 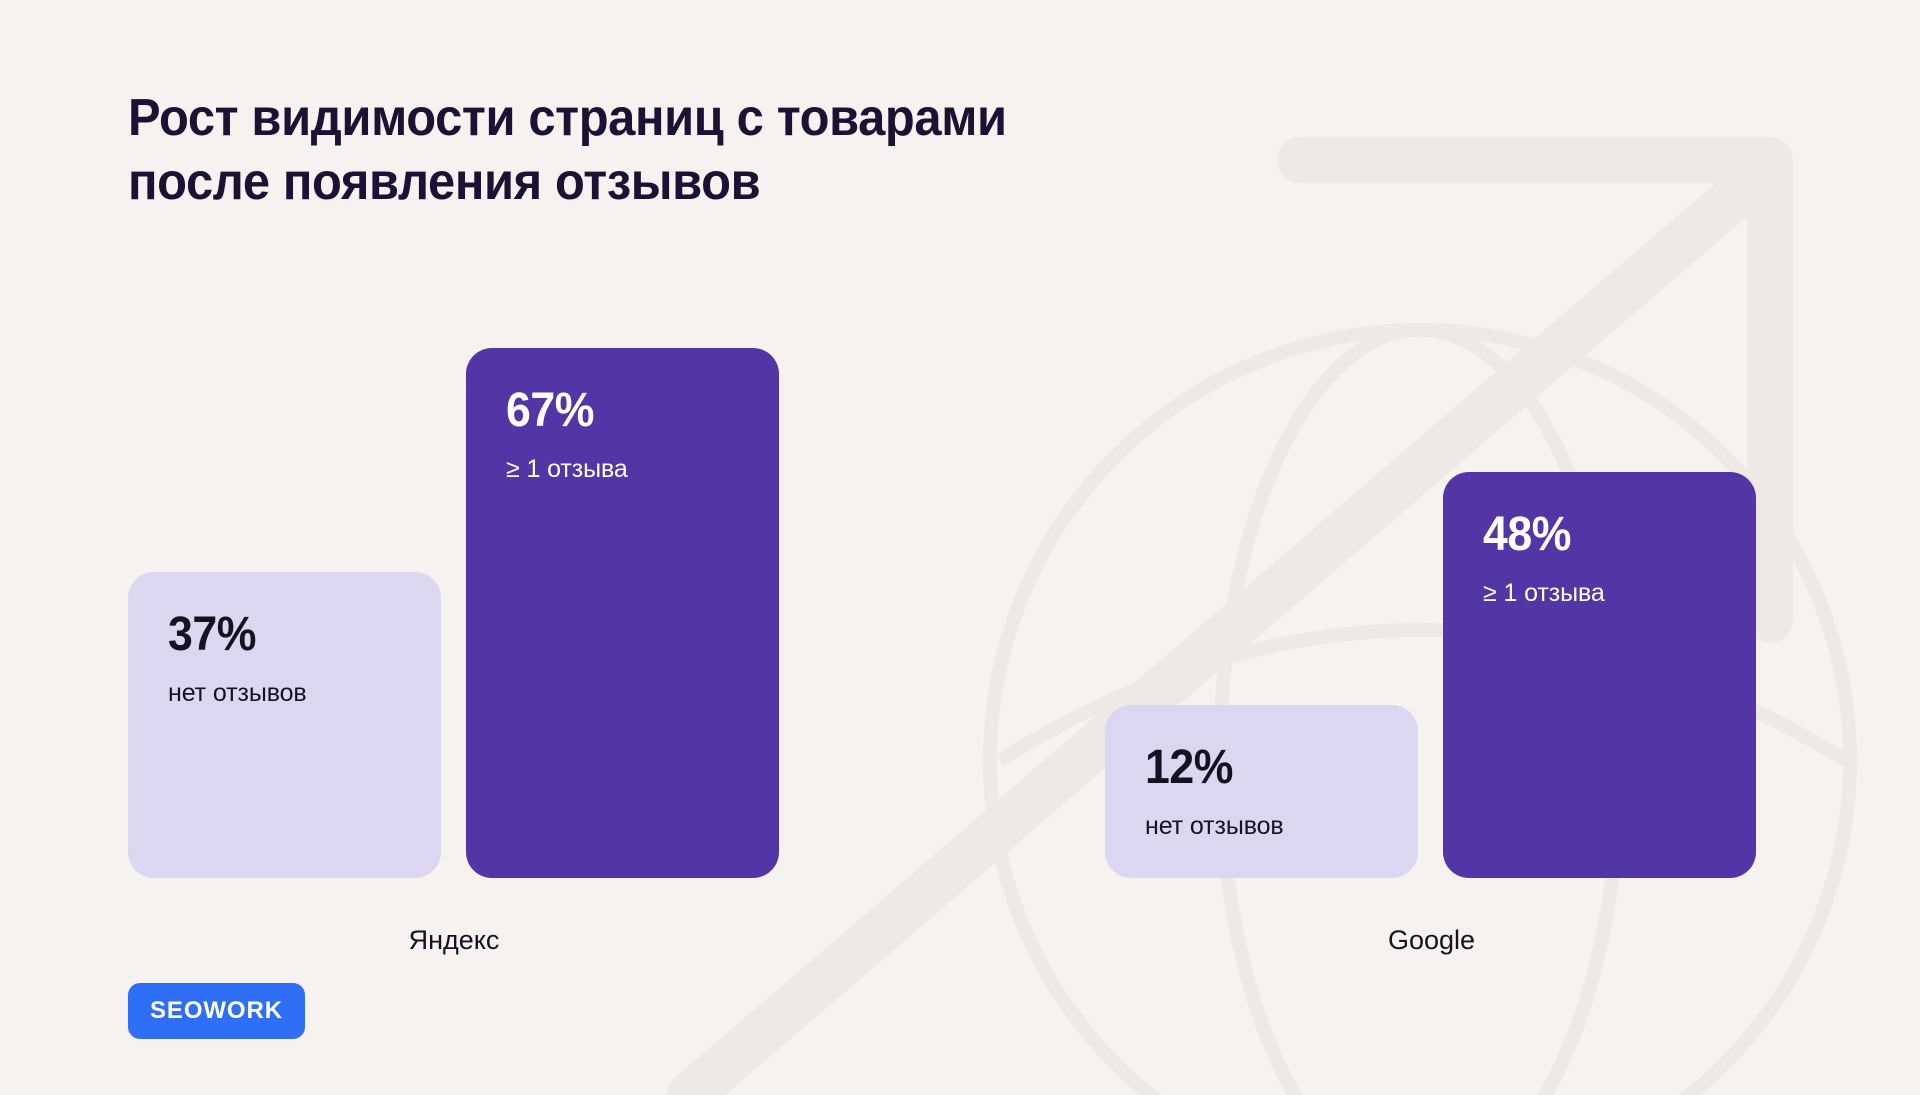 I want to click on seowork-logo-badge: SEOWORK, so click(x=216, y=1011).